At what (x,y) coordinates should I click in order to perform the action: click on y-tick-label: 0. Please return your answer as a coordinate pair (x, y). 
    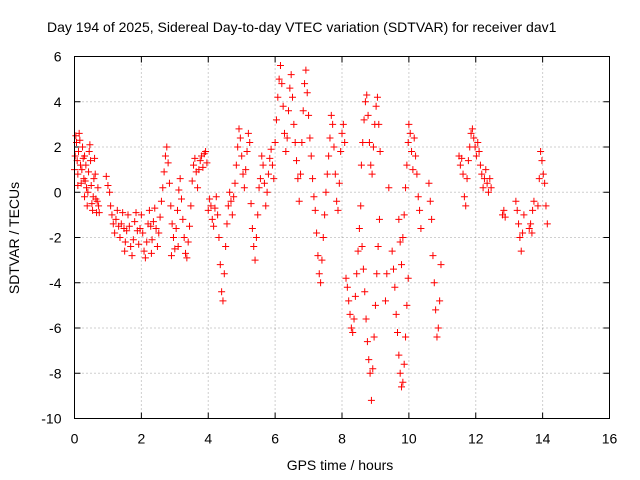
    Looking at the image, I should click on (58, 192).